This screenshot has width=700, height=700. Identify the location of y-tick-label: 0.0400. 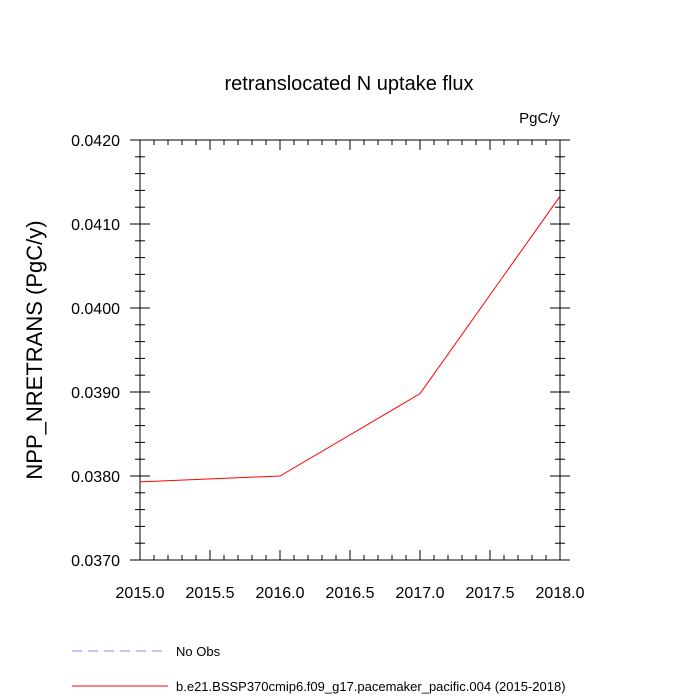
(95, 309).